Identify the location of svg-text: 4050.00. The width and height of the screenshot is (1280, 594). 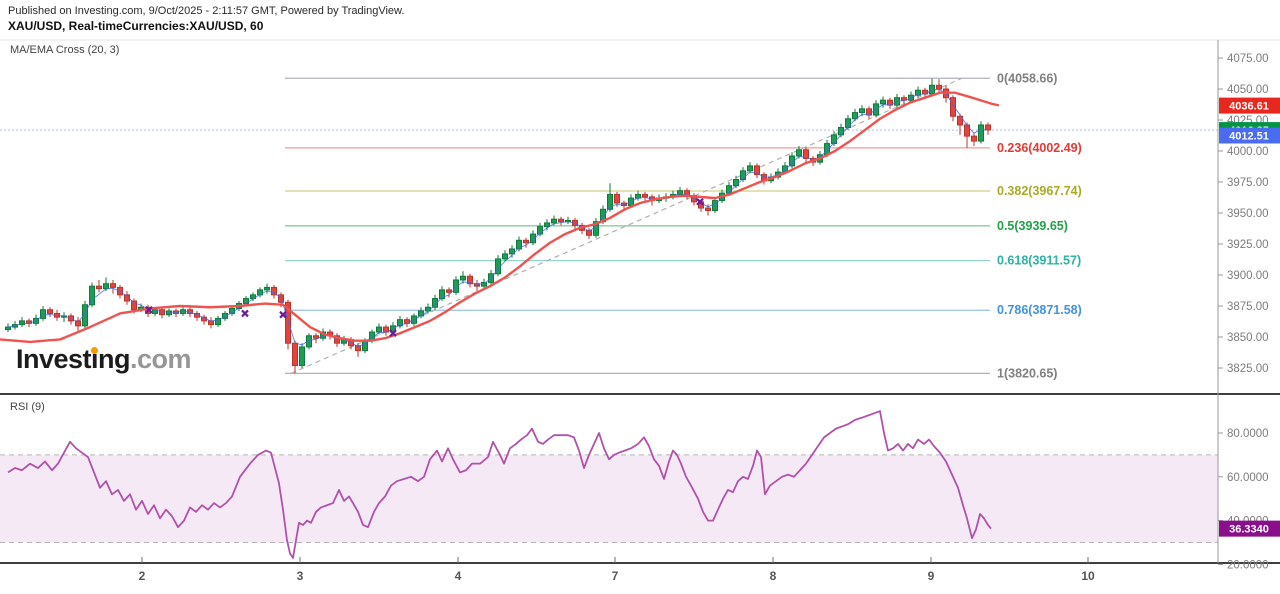
(1248, 90).